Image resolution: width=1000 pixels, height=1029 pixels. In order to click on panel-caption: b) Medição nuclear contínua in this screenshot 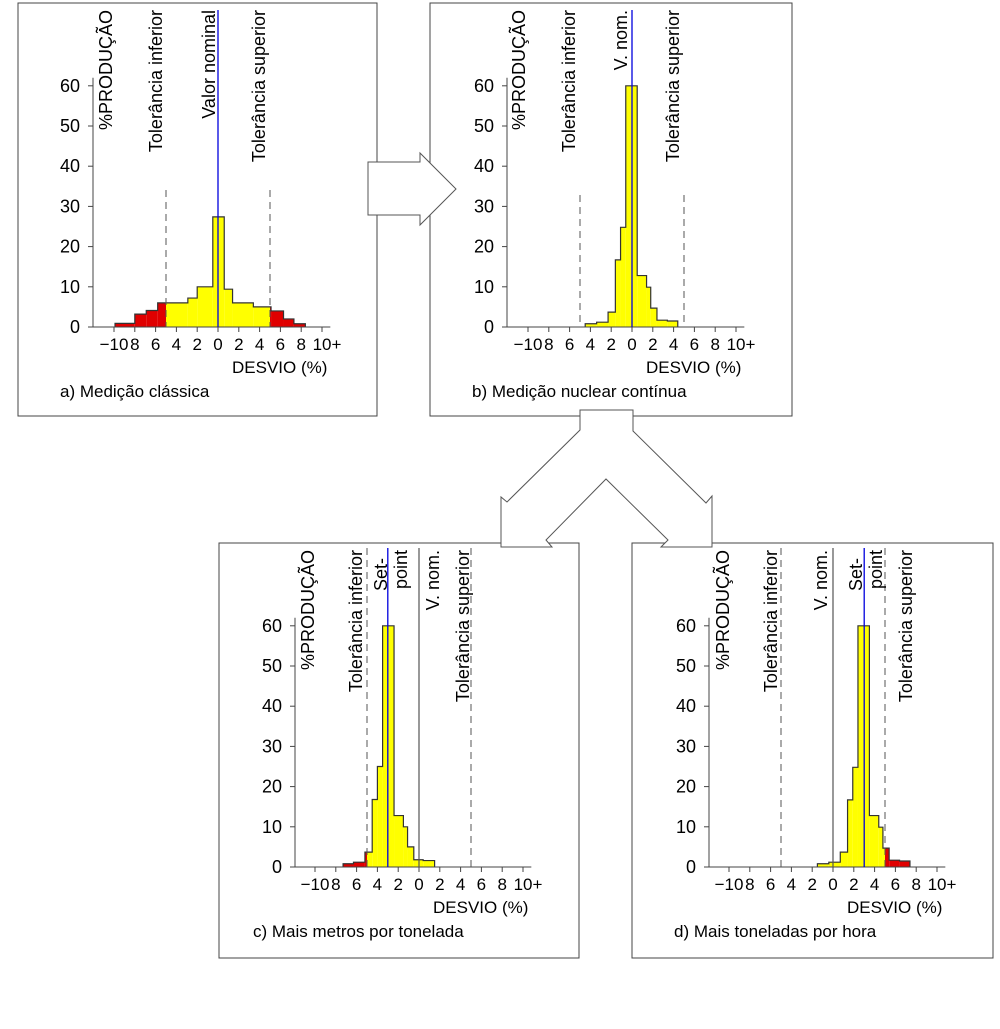, I will do `click(579, 391)`.